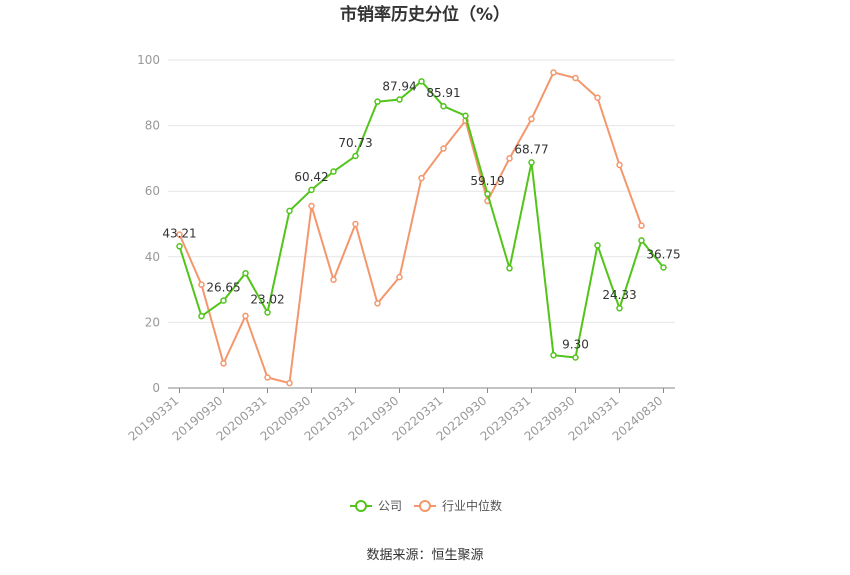 Image resolution: width=850 pixels, height=575 pixels. Describe the element at coordinates (355, 143) in the screenshot. I see `data-label: 70.73` at that location.